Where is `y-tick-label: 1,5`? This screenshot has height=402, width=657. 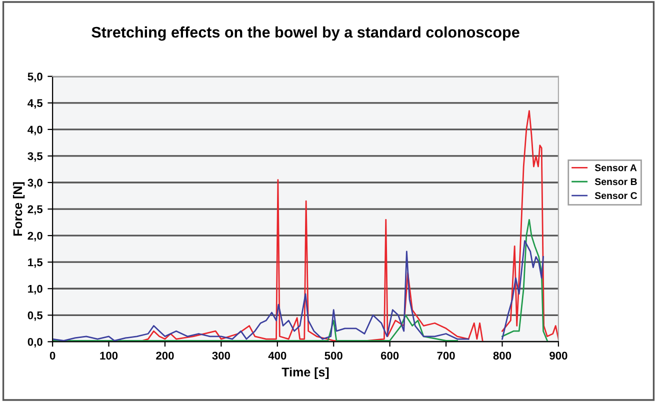
y-tick-label: 1,5 is located at coordinates (35, 263).